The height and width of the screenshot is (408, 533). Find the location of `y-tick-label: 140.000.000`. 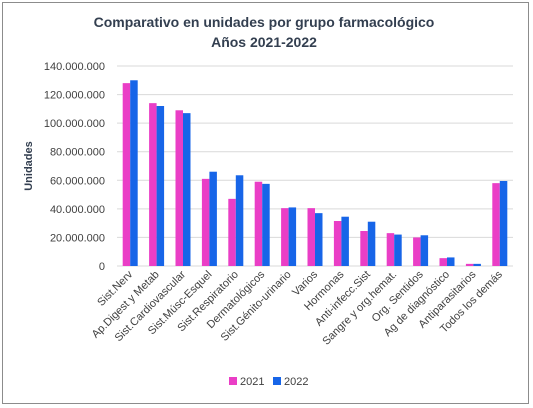

y-tick-label: 140.000.000 is located at coordinates (74, 67).